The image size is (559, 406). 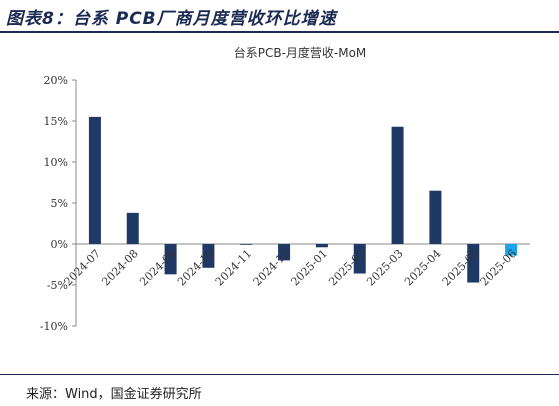 What do you see at coordinates (171, 19) in the screenshot?
I see `figure-title: 图表8：台系 PCB厂商月度营收环比增速` at bounding box center [171, 19].